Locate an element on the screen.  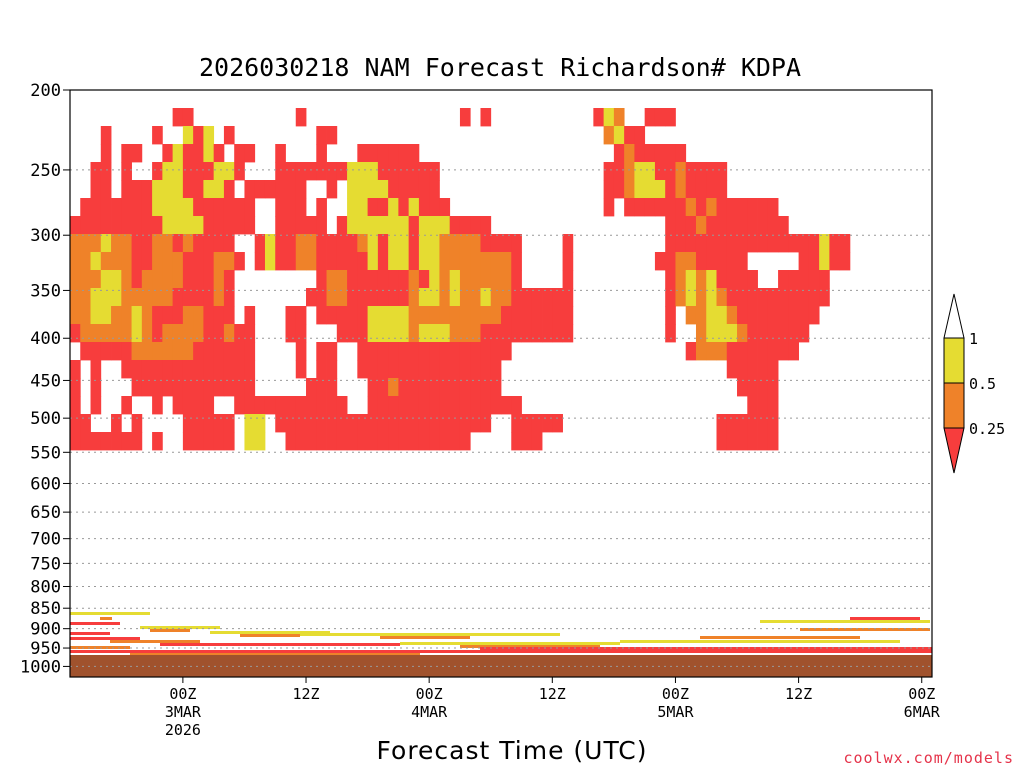
y-tick-label: 750 is located at coordinates (45, 564).